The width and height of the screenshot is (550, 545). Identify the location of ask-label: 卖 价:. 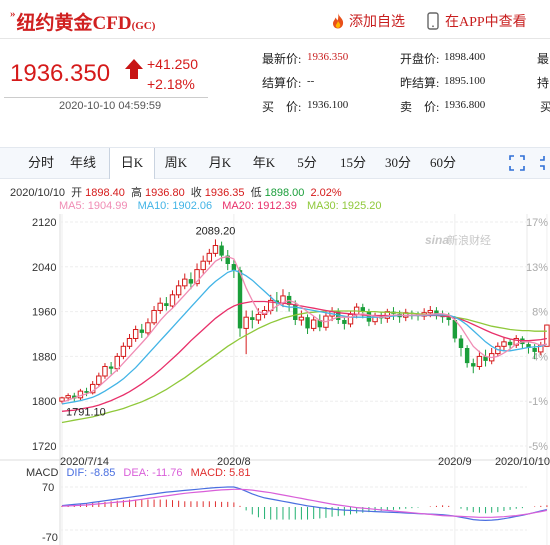
(420, 107).